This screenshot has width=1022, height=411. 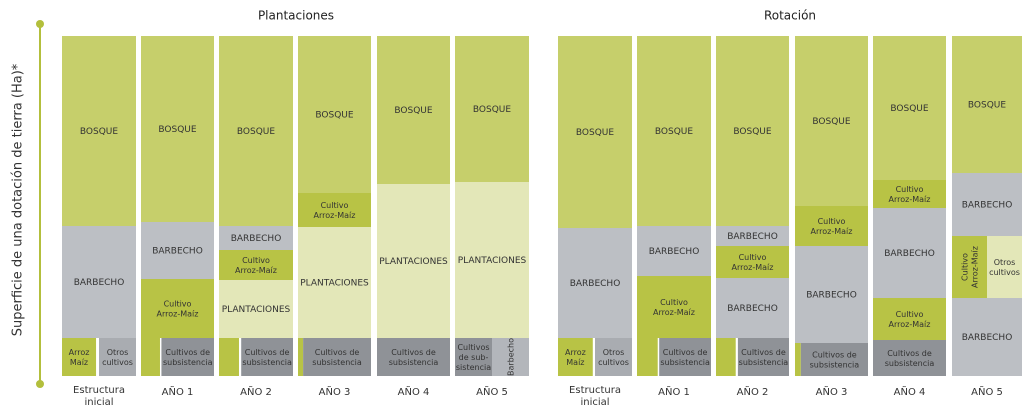 What do you see at coordinates (98, 402) in the screenshot?
I see `column-label-line: inicial` at bounding box center [98, 402].